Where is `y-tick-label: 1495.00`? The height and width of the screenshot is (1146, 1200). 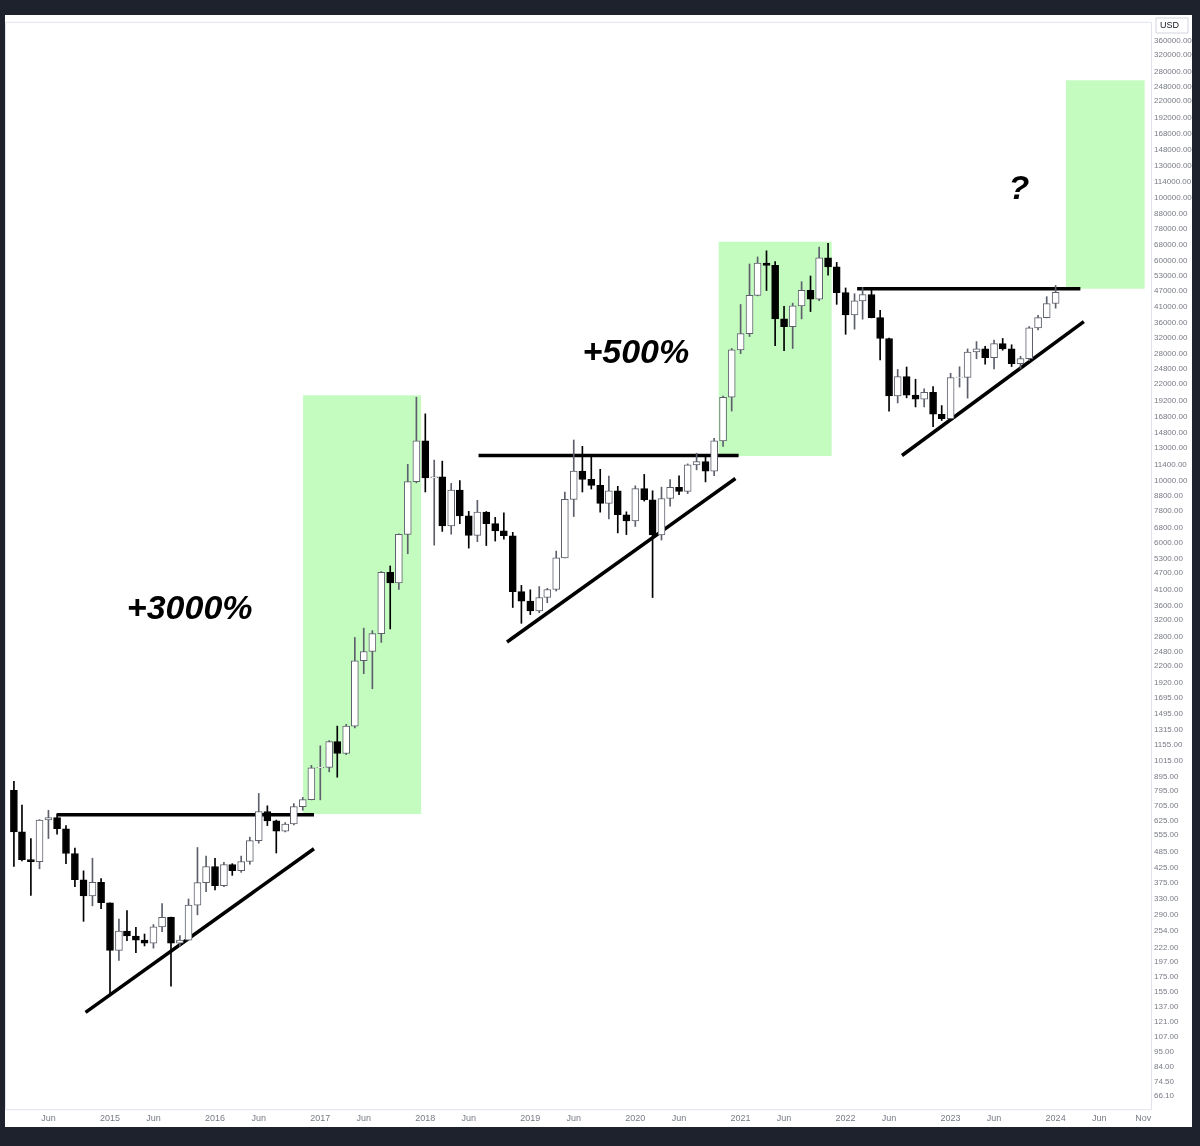
y-tick-label: 1495.00 is located at coordinates (1169, 713).